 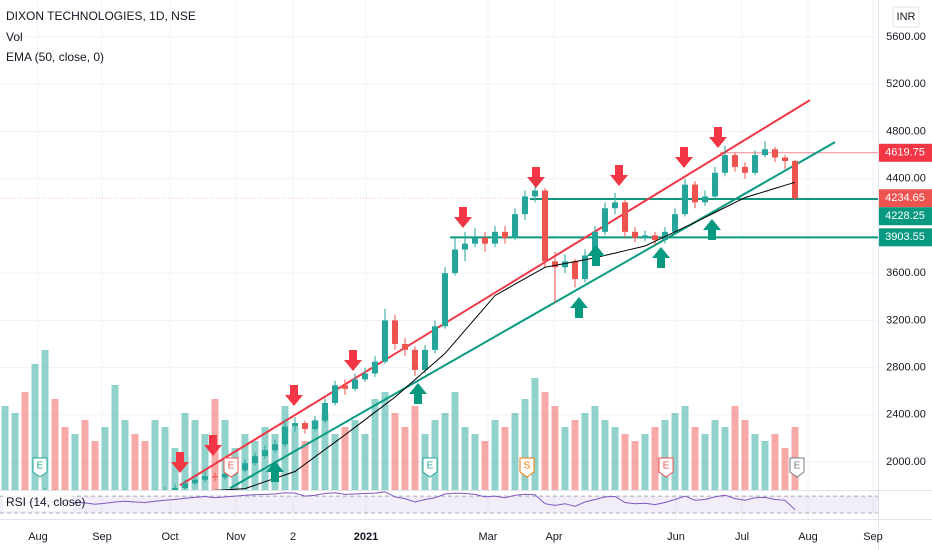 I want to click on rsi-legend-bg, so click(x=38, y=503).